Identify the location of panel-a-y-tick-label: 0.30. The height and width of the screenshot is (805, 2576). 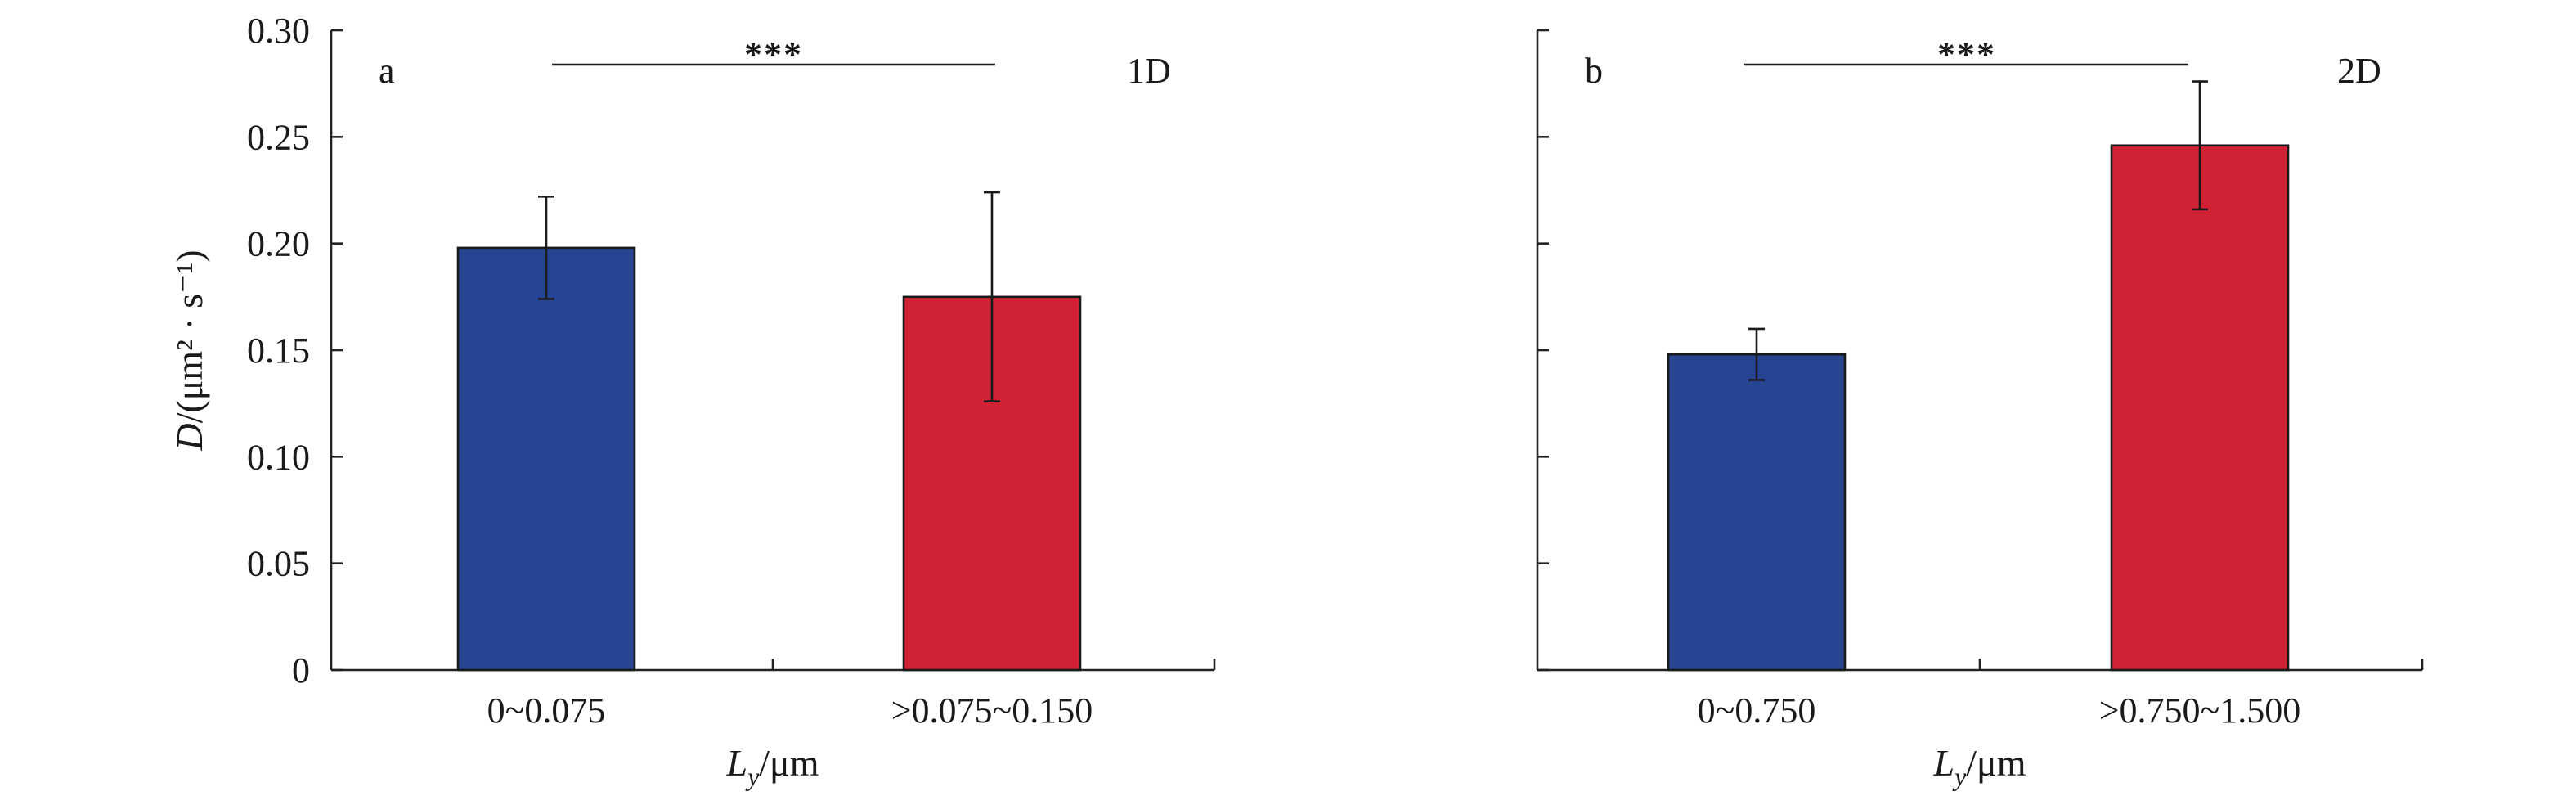
(278, 31).